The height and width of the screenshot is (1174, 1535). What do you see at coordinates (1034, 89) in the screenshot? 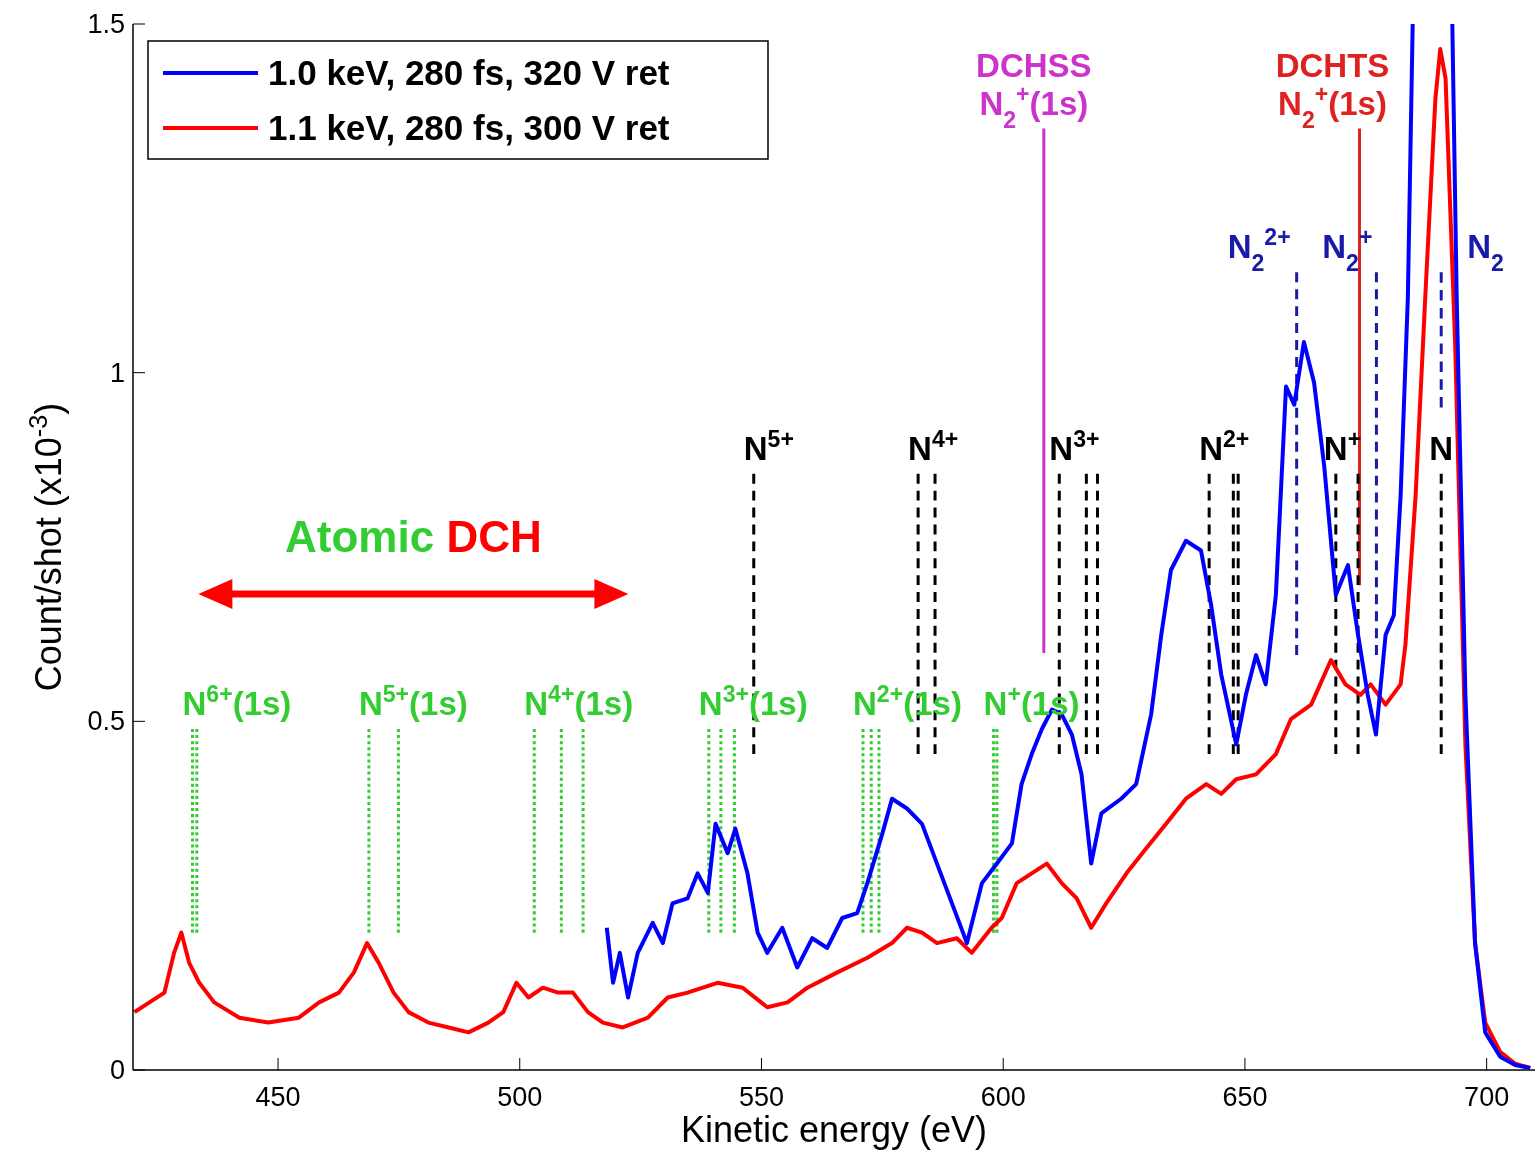
I see `series-label: DCHSS N$_{2}$$^{+}$(1s)` at bounding box center [1034, 89].